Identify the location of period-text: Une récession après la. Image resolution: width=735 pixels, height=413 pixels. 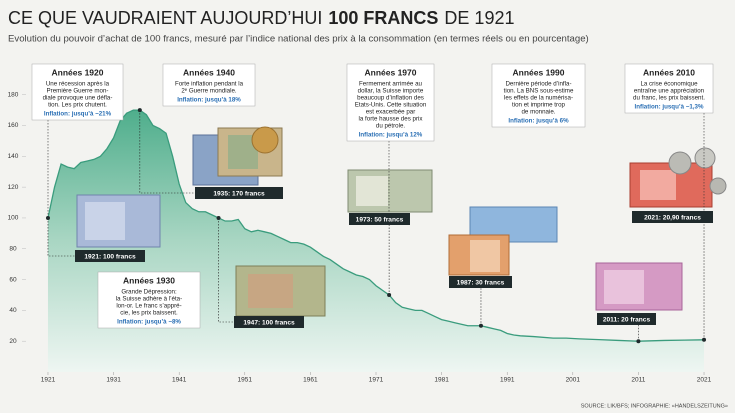
(78, 84).